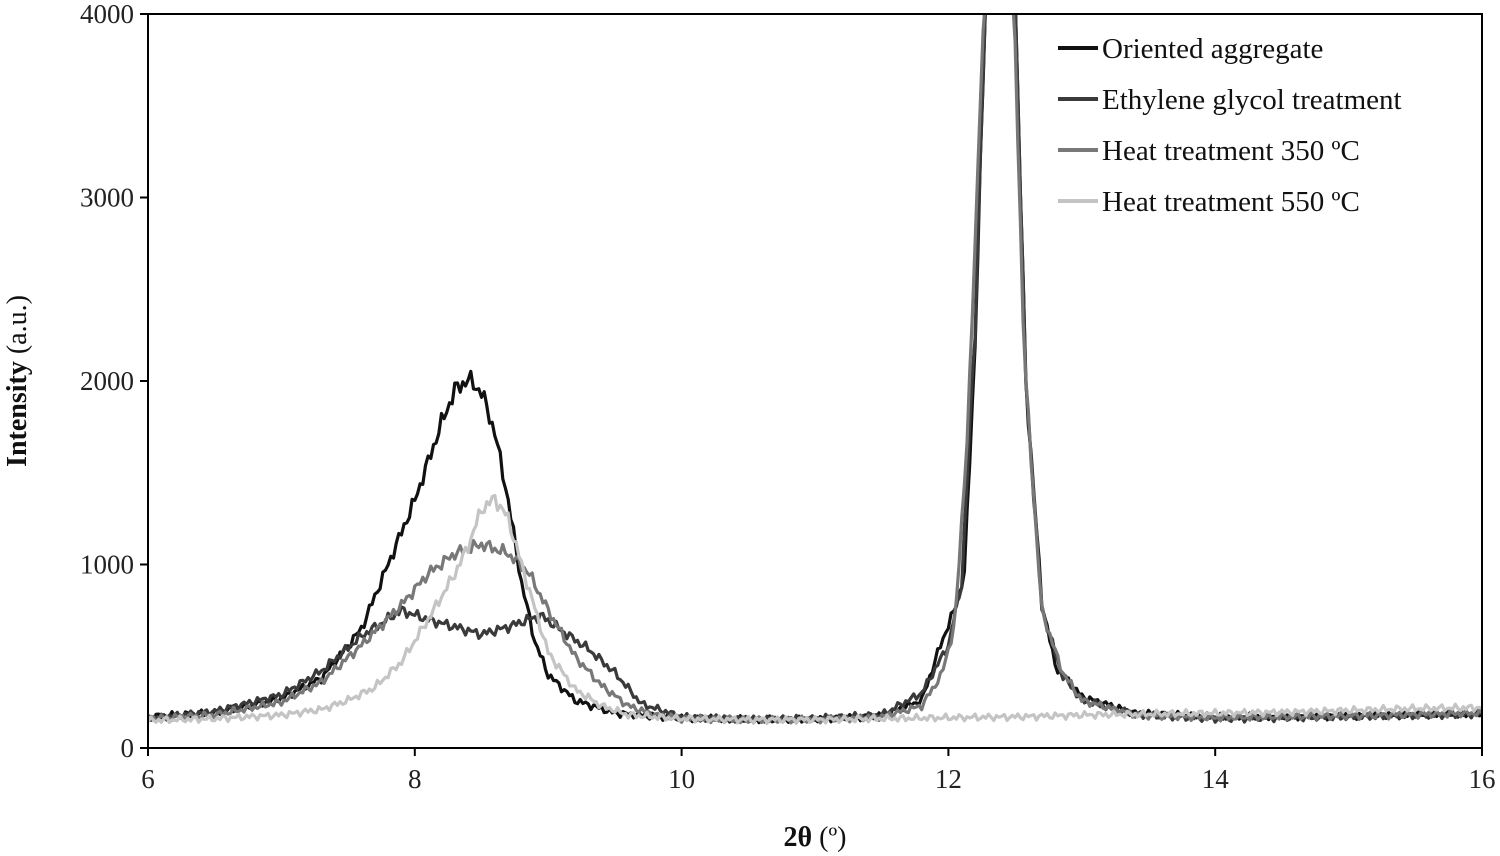 Image resolution: width=1500 pixels, height=856 pixels. What do you see at coordinates (17, 328) in the screenshot?
I see `y-axis-title-unit: (a.u.)` at bounding box center [17, 328].